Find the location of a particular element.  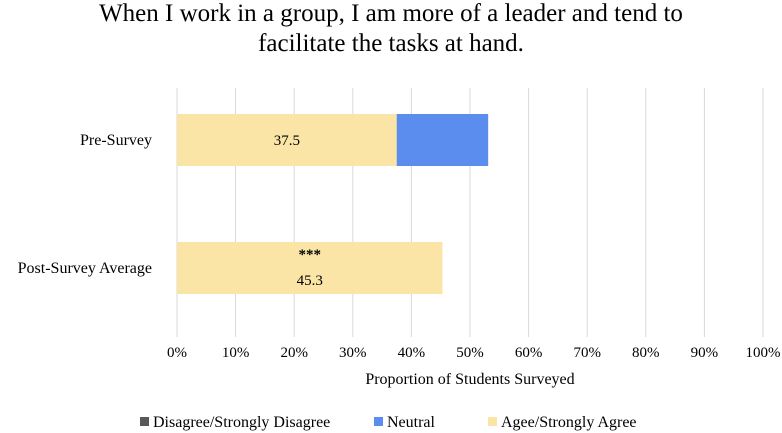

legend-label: Agee/Strongly Agree is located at coordinates (569, 422).